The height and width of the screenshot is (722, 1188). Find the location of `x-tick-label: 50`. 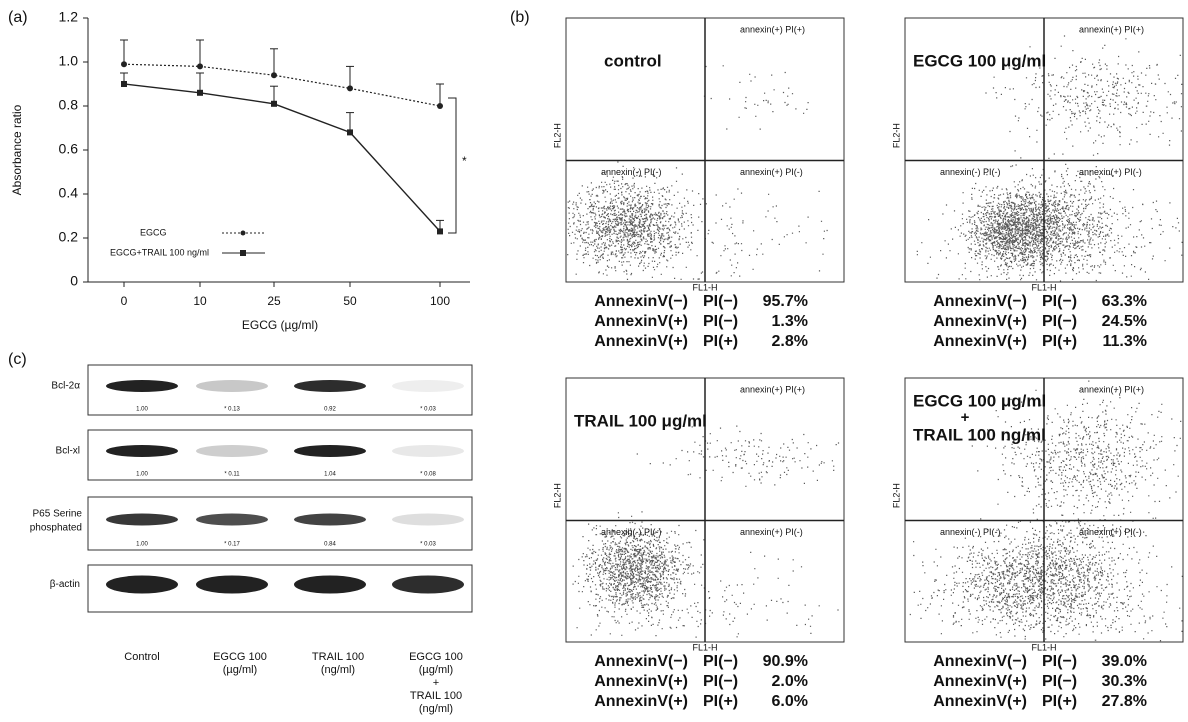

x-tick-label: 50 is located at coordinates (350, 301).